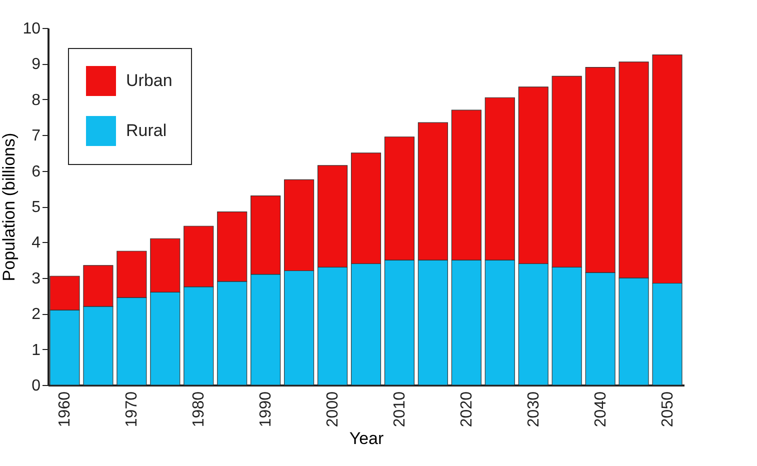 The image size is (757, 466). What do you see at coordinates (9, 207) in the screenshot?
I see `y-axis-title: Population (billions)` at bounding box center [9, 207].